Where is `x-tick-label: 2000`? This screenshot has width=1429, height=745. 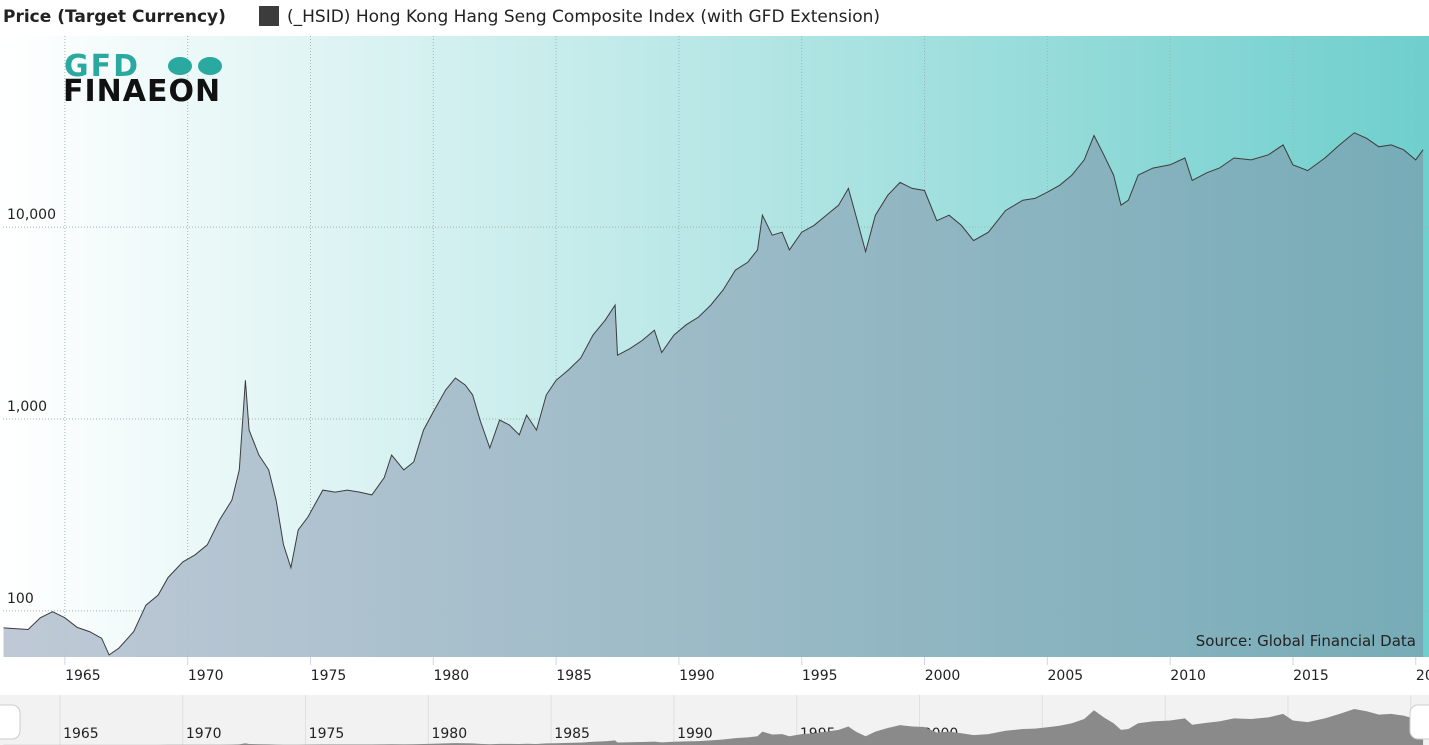
x-tick-label: 2000 is located at coordinates (943, 676).